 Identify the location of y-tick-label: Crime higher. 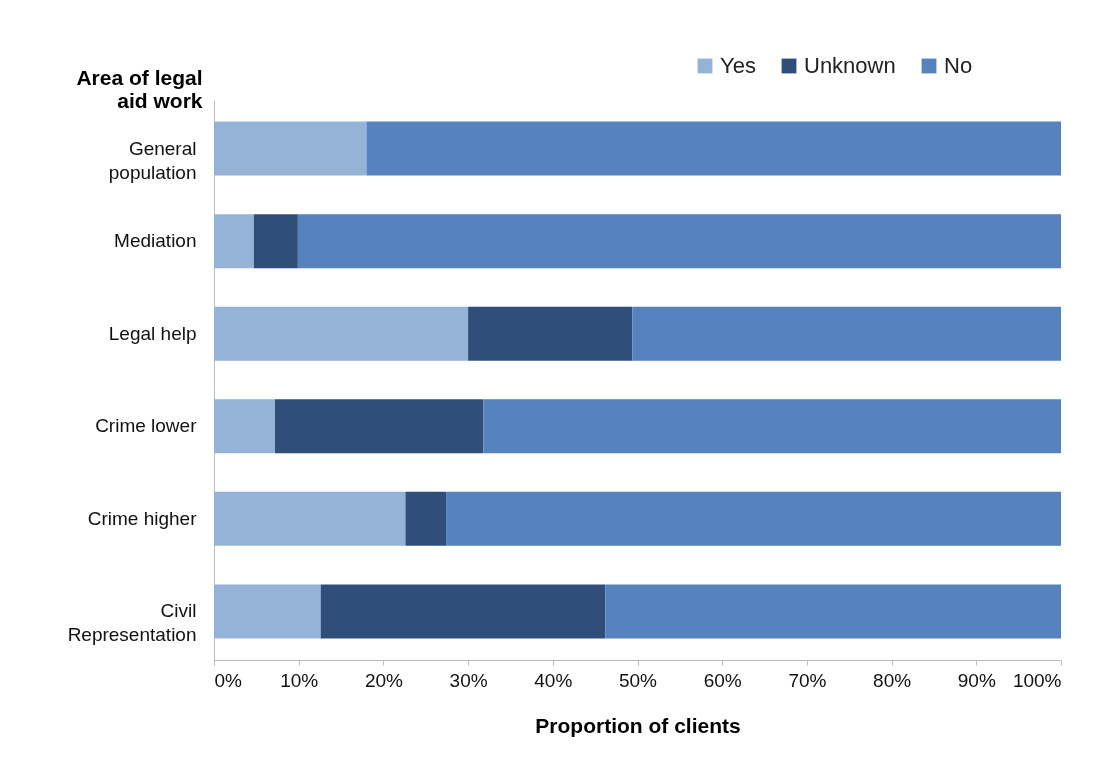
(142, 518).